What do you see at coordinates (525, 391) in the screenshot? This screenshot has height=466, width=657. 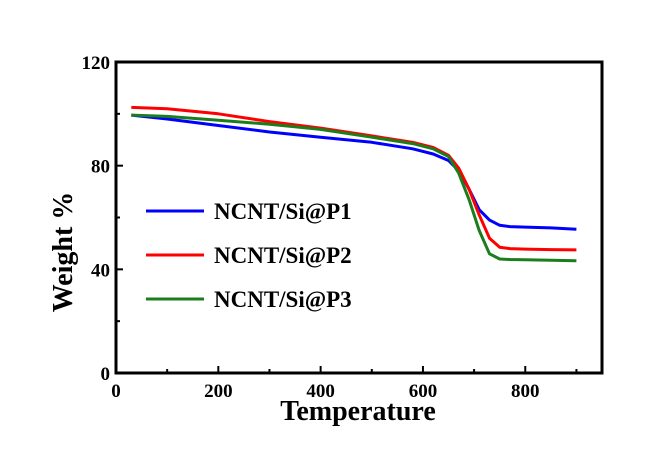 I see `x-tick-label: 800` at bounding box center [525, 391].